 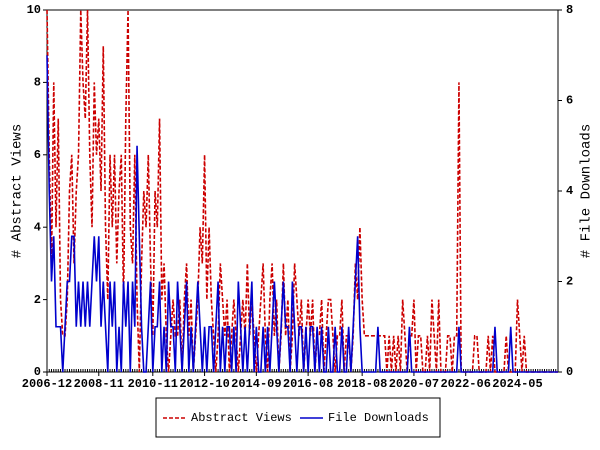 What do you see at coordinates (37, 372) in the screenshot?
I see `y-tick-label: 0` at bounding box center [37, 372].